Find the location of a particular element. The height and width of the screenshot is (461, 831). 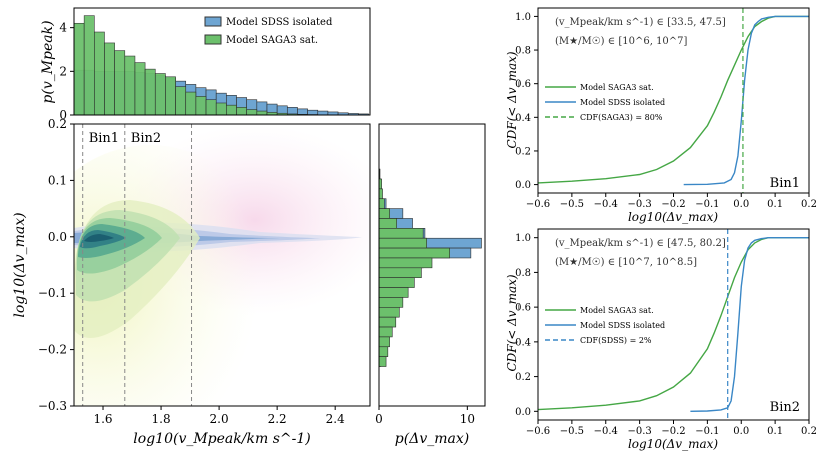

legend-swatch-sdss is located at coordinates (213, 21).